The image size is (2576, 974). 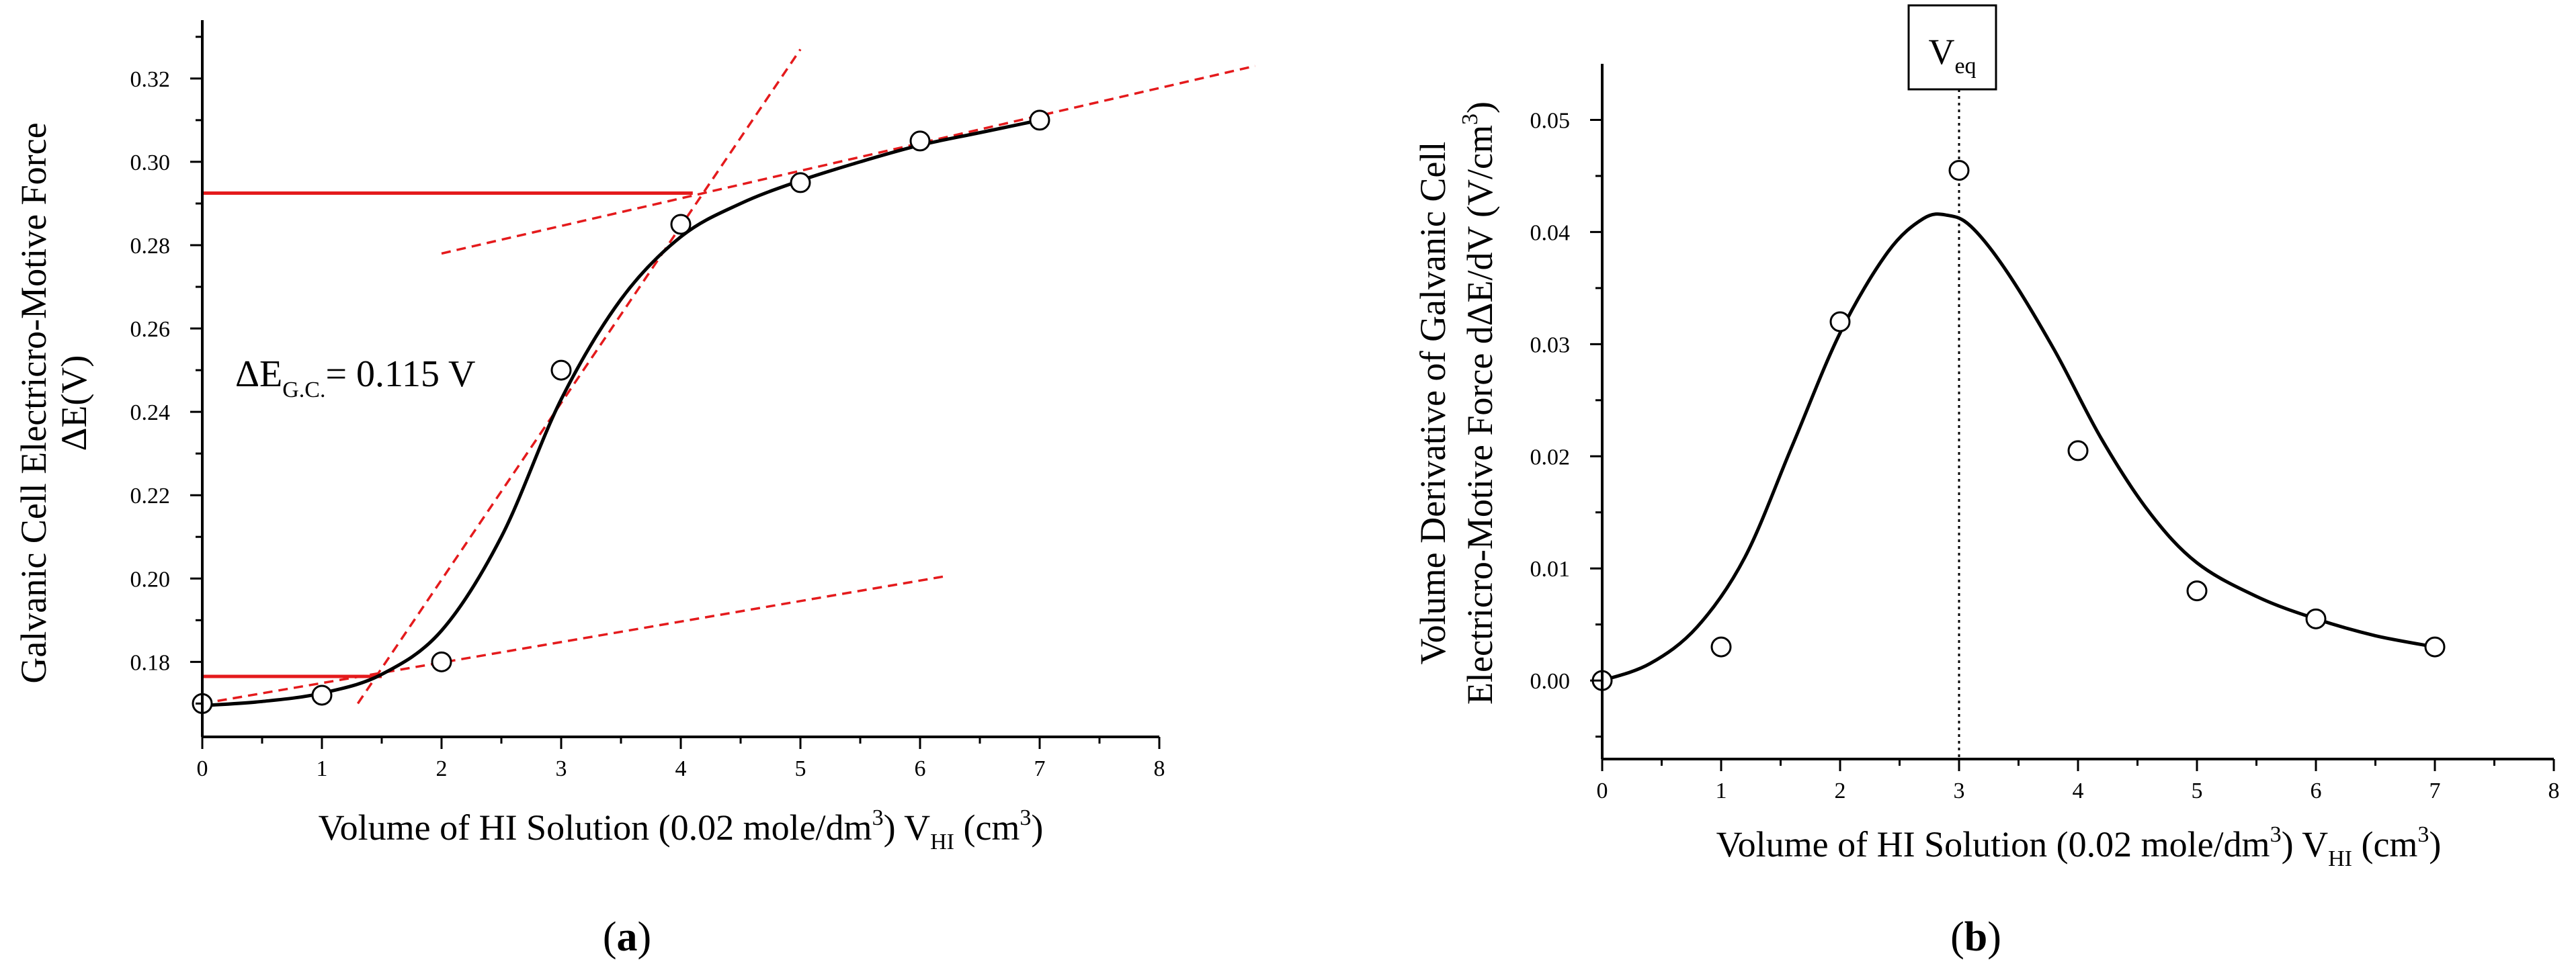 I want to click on panel-a-x-tick-label: 4, so click(x=681, y=768).